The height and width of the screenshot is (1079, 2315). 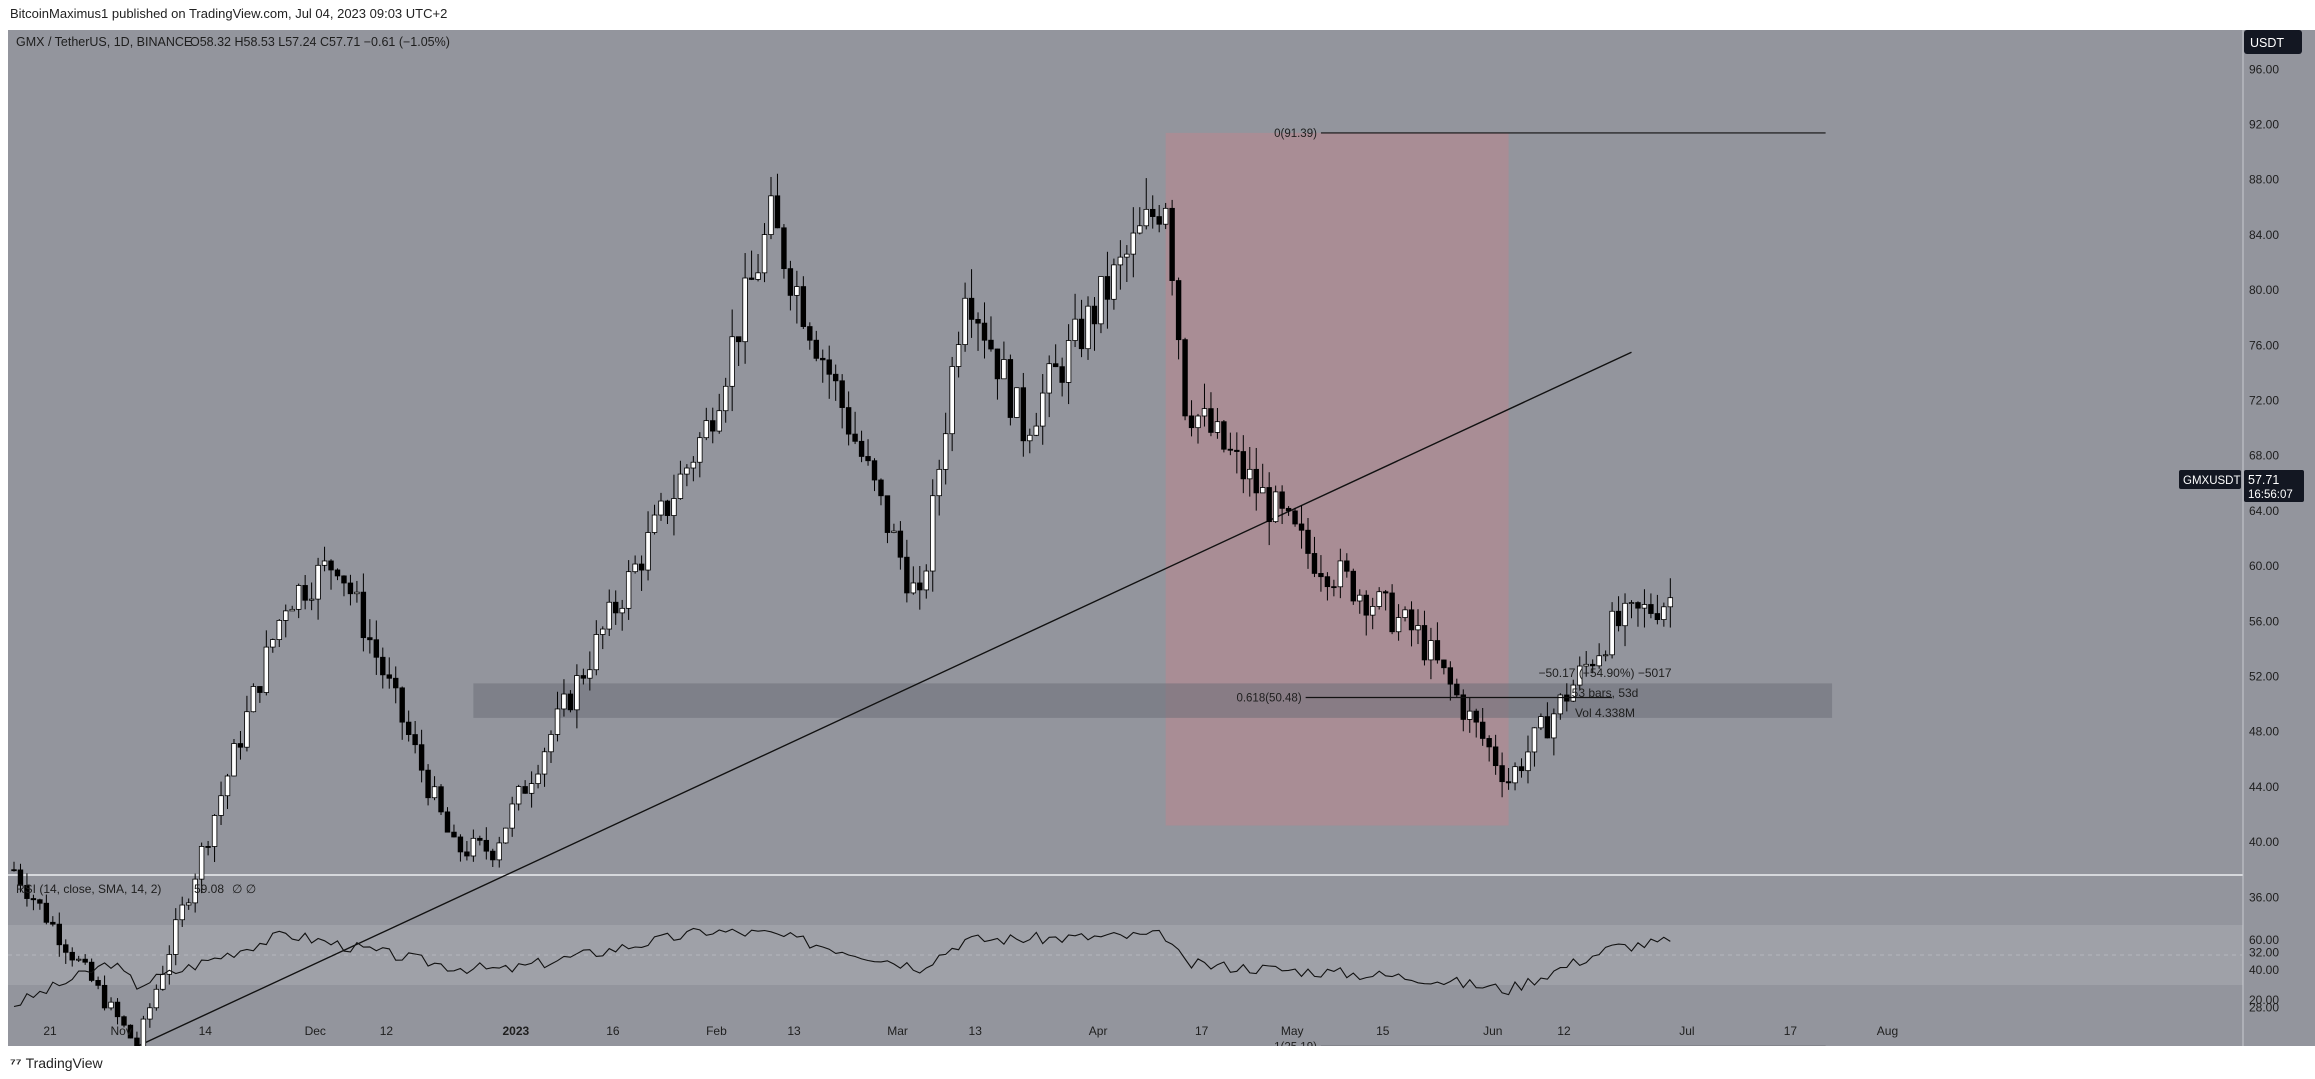 What do you see at coordinates (1295, 134) in the screenshot?
I see `fib-label-0: 0(91.39)` at bounding box center [1295, 134].